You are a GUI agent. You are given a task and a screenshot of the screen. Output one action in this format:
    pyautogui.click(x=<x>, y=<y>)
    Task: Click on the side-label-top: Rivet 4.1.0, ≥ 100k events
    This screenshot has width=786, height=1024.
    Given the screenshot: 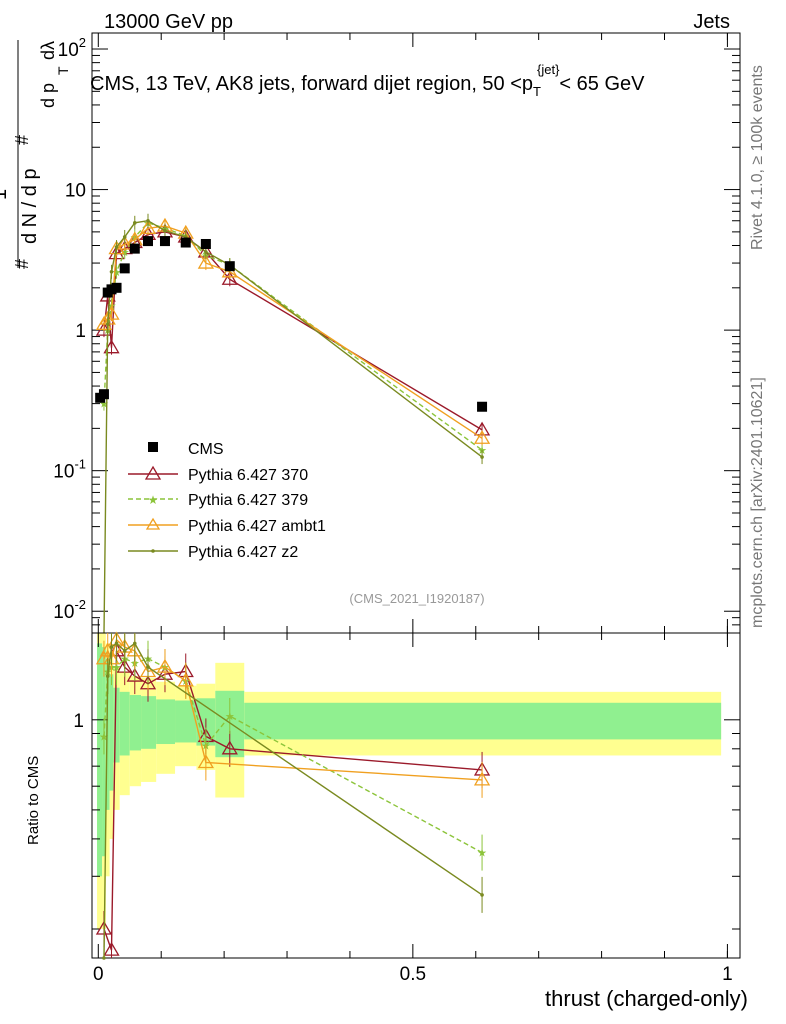 What is the action you would take?
    pyautogui.click(x=757, y=157)
    